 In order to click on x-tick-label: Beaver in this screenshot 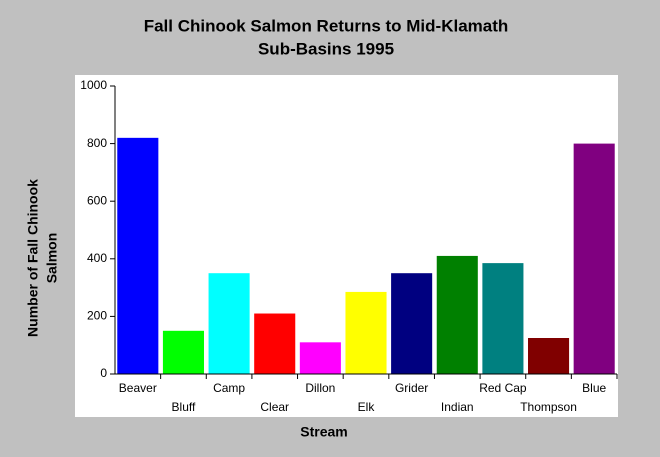, I will do `click(138, 388)`.